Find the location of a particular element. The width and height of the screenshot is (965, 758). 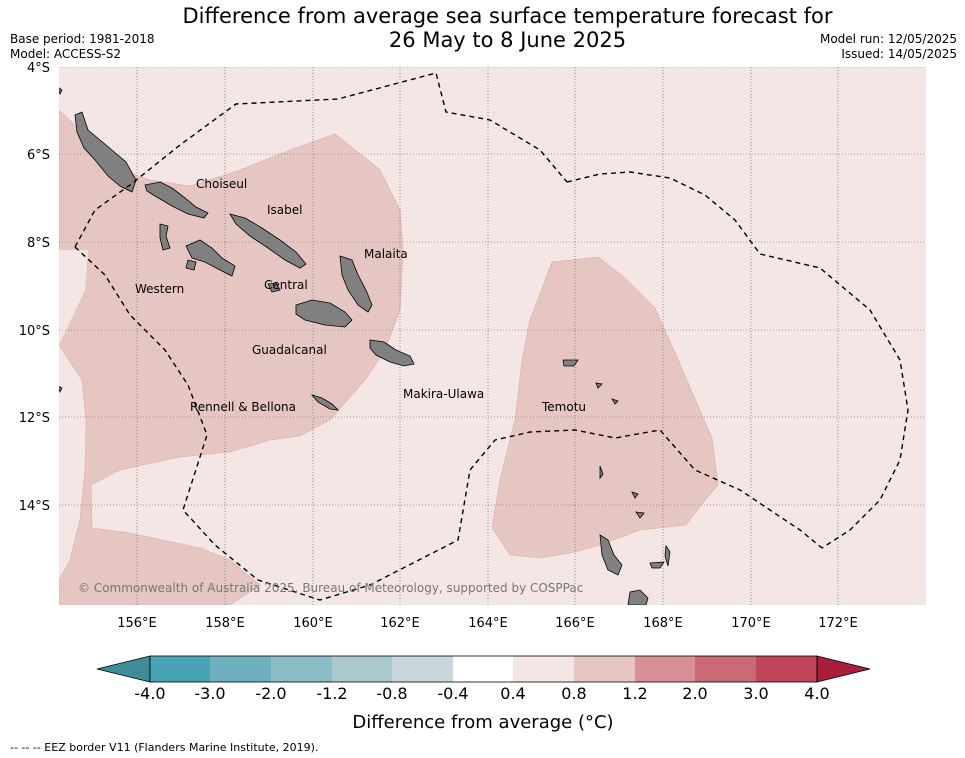

colorbar-label: Difference from average (°C) is located at coordinates (482, 722).